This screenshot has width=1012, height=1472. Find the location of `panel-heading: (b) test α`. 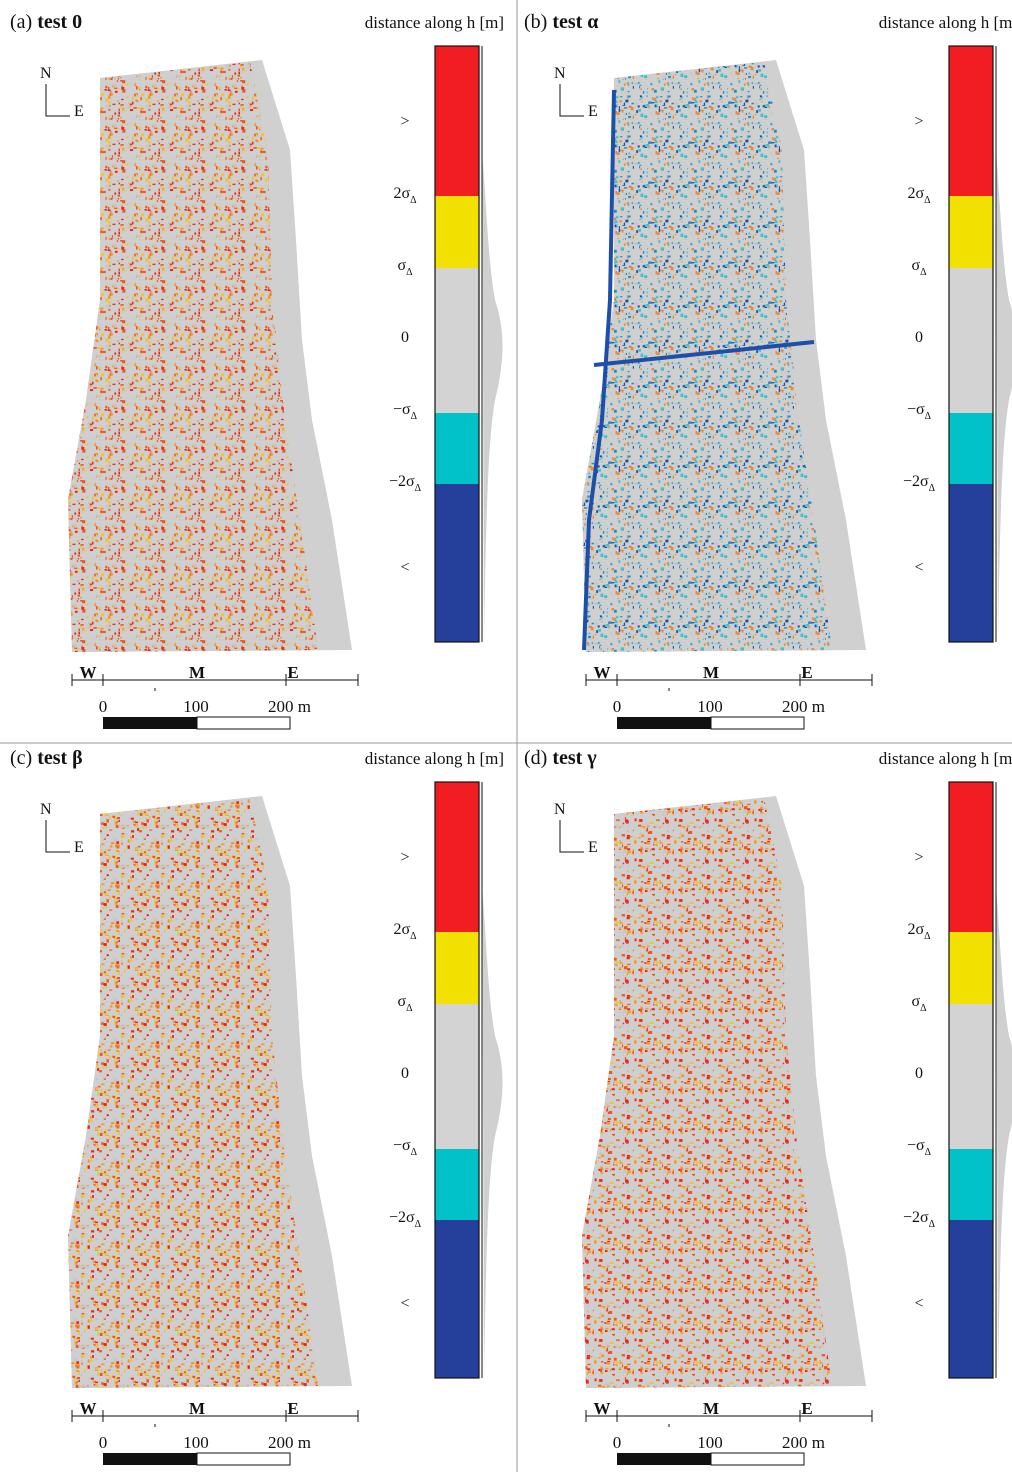

panel-heading: (b) test α is located at coordinates (561, 22).